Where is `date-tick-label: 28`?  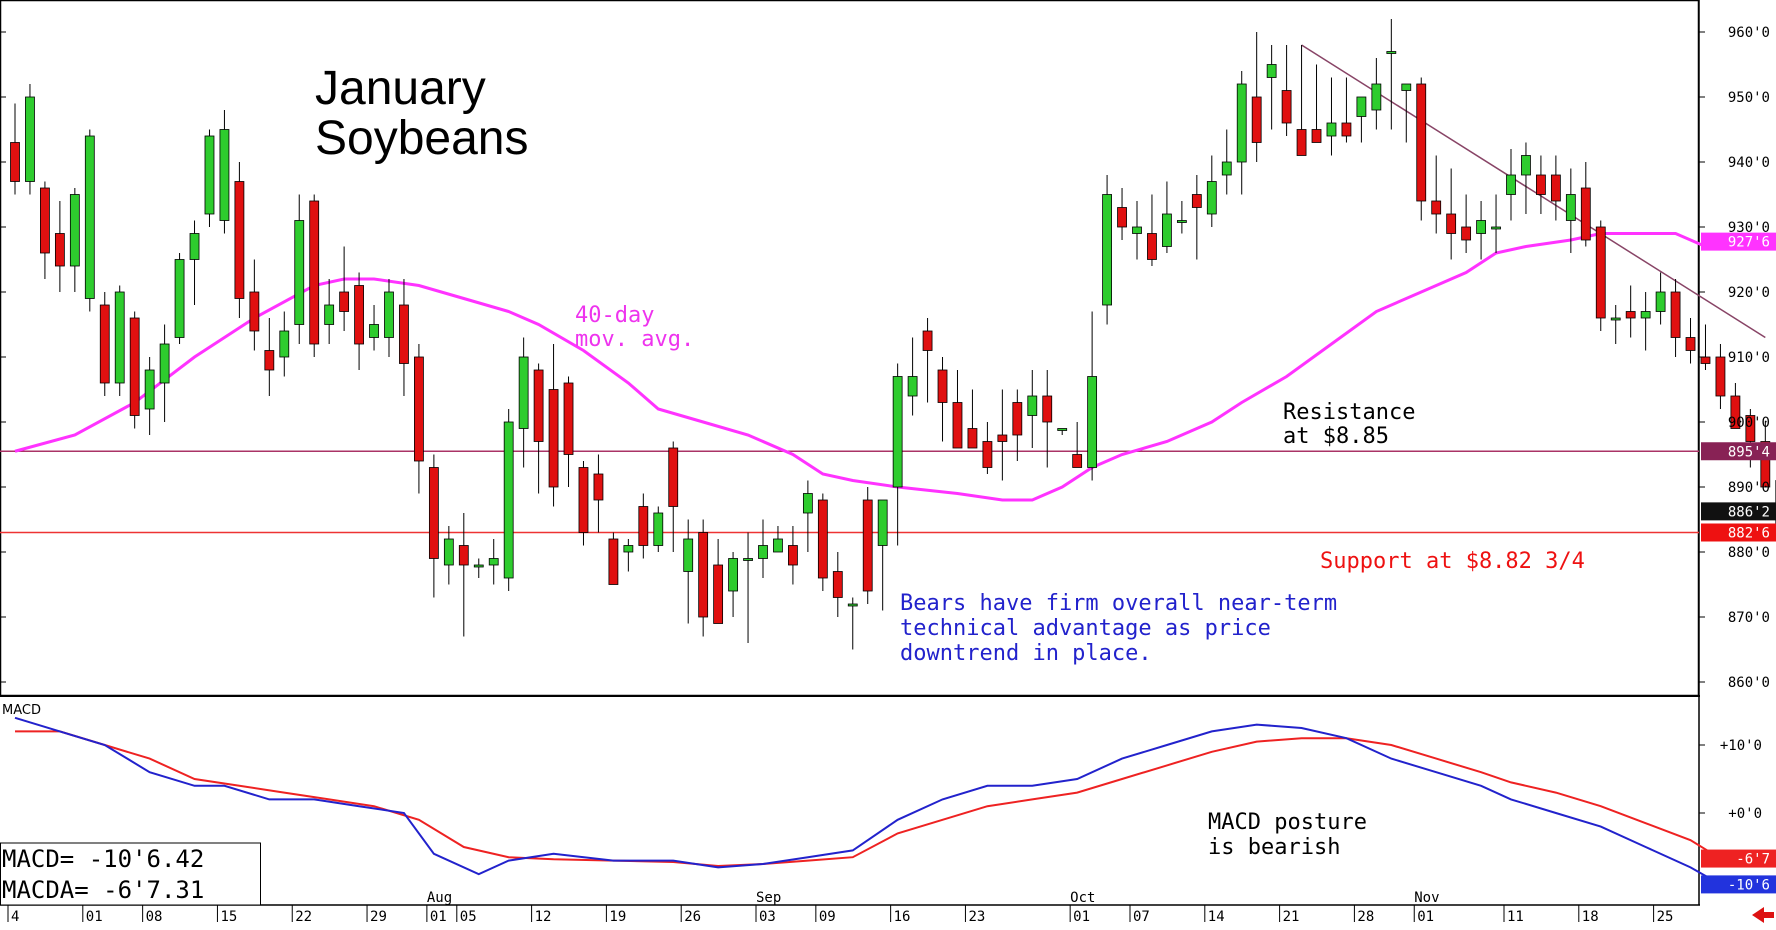 date-tick-label: 28 is located at coordinates (1365, 917).